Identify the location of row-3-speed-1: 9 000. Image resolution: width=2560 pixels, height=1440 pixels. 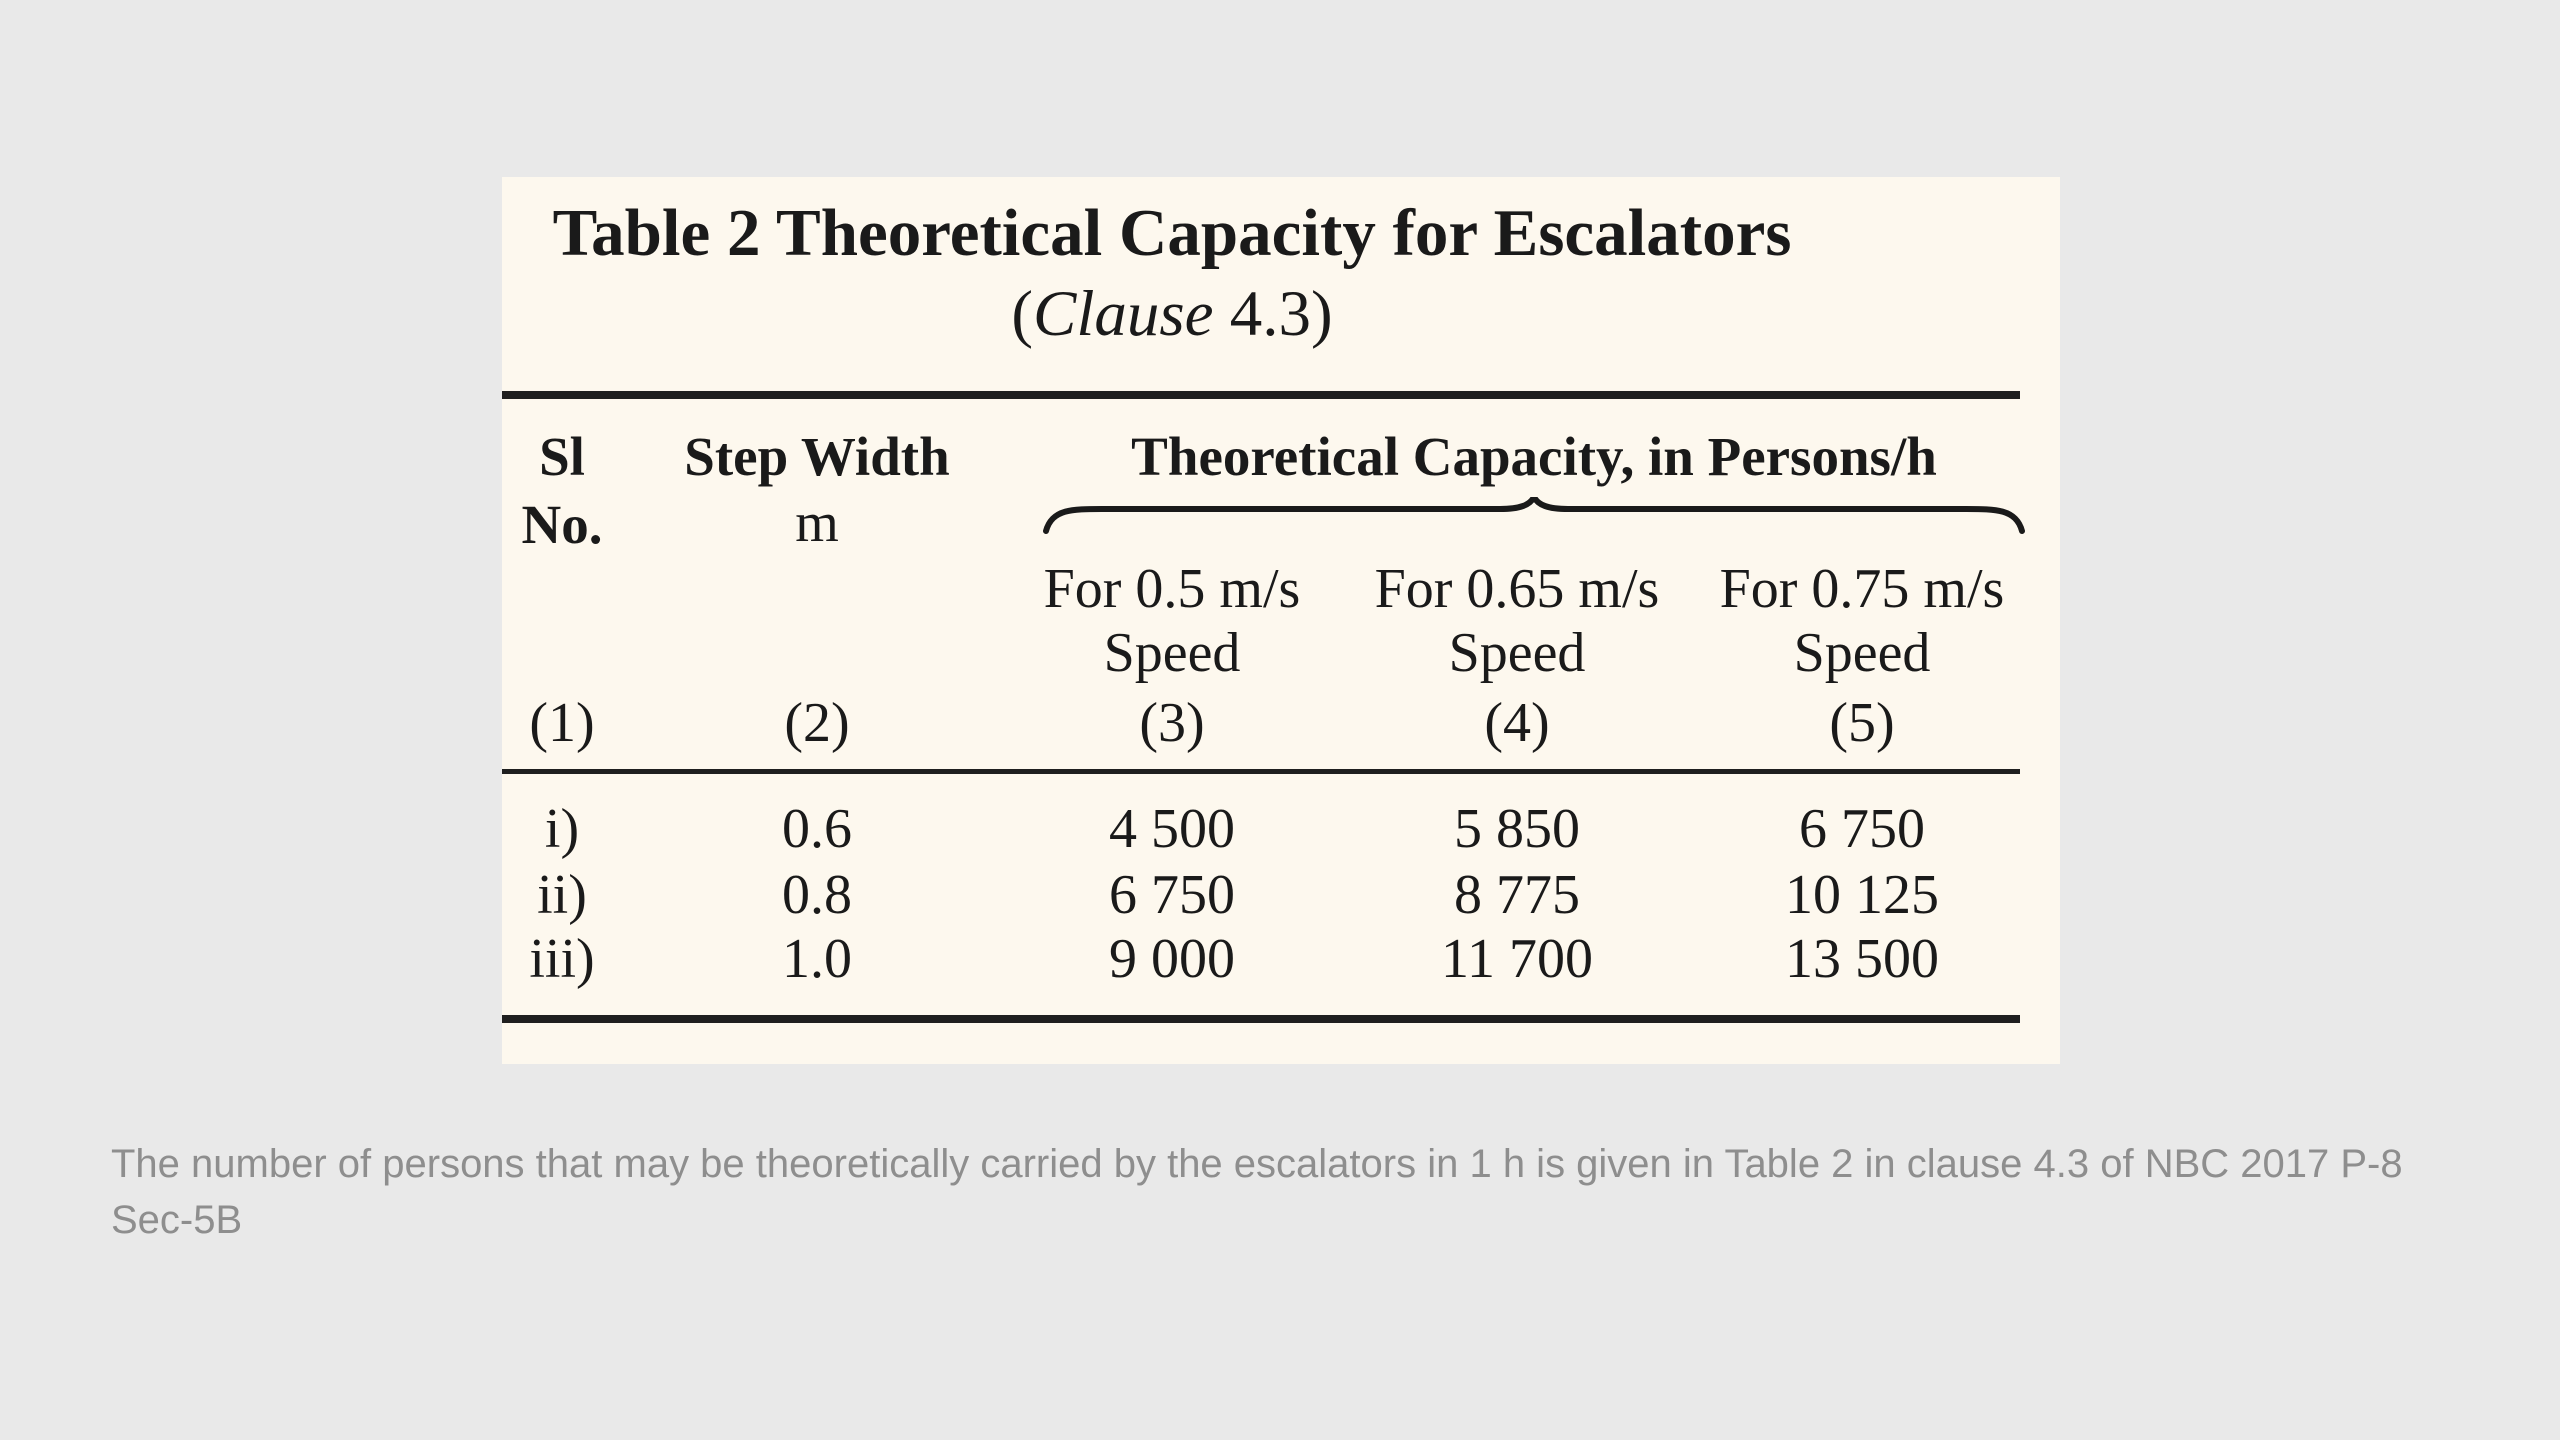
(1172, 959).